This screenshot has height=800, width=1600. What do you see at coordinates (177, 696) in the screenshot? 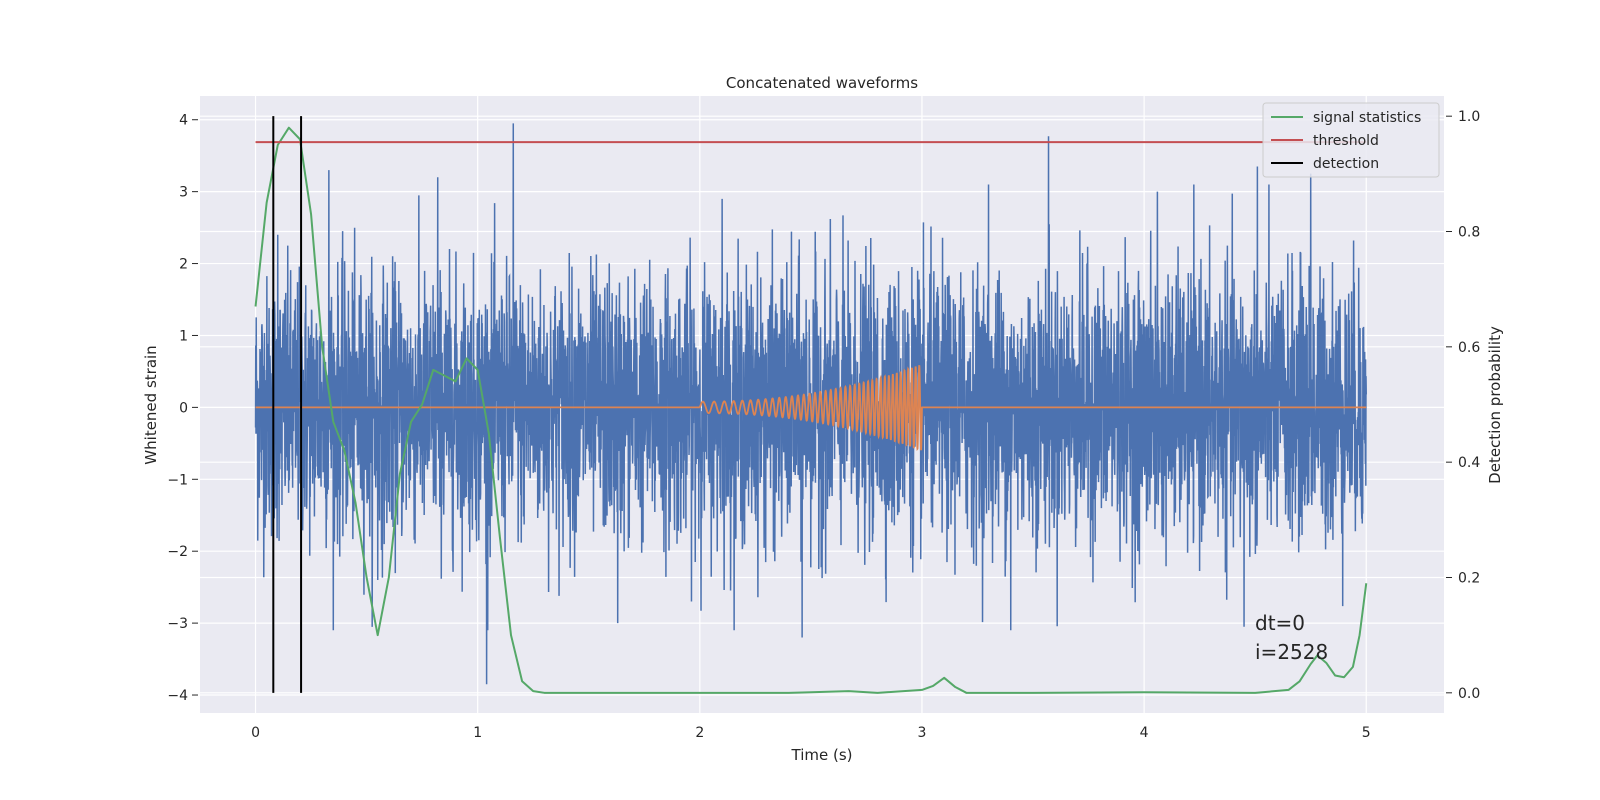
I see `y-tick-label: −4` at bounding box center [177, 696].